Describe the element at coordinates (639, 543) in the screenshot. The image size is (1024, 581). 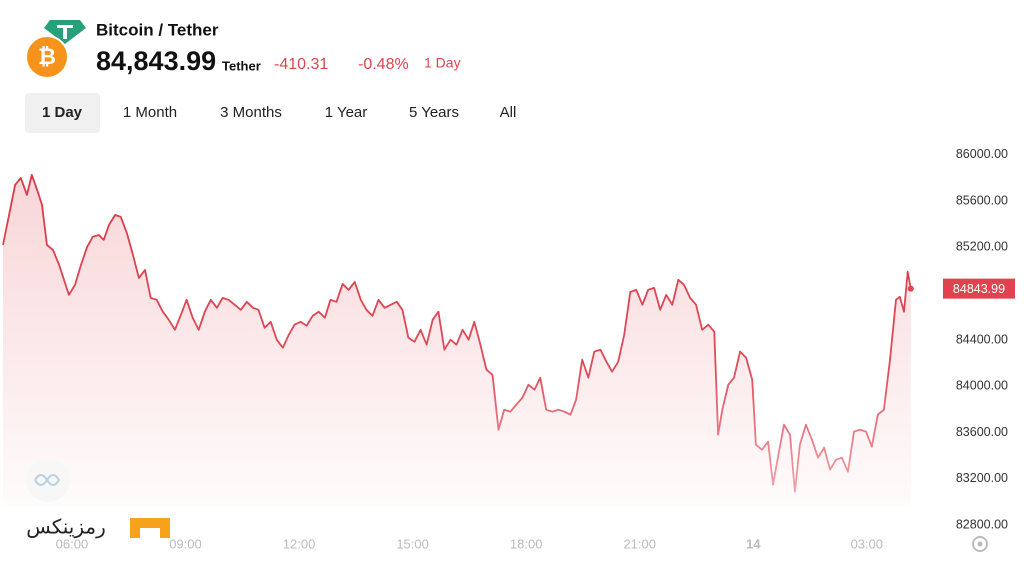
I see `x-tick-label: 21:00` at that location.